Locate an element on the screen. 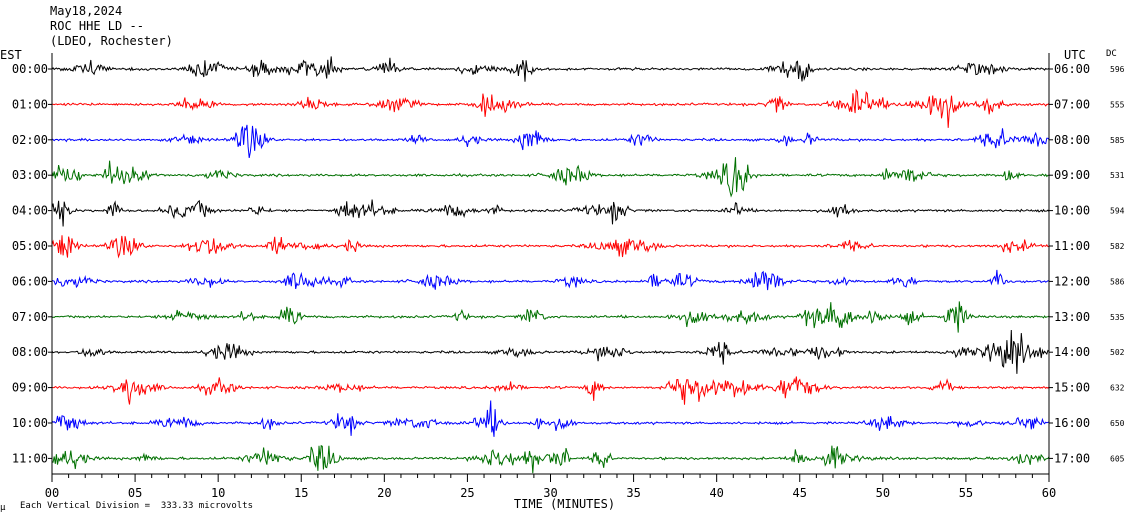 This screenshot has width=1130, height=519. microvolt-mark: μ is located at coordinates (3, 508).